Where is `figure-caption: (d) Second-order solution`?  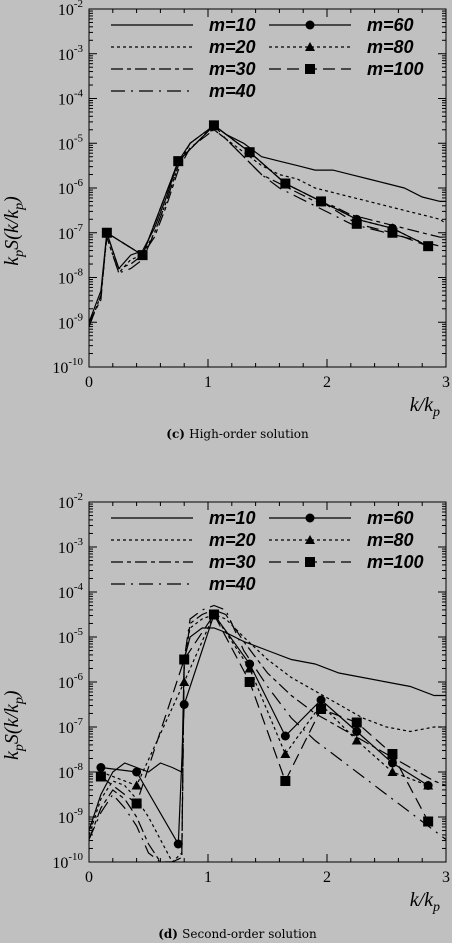 figure-caption: (d) Second-order solution is located at coordinates (237, 934).